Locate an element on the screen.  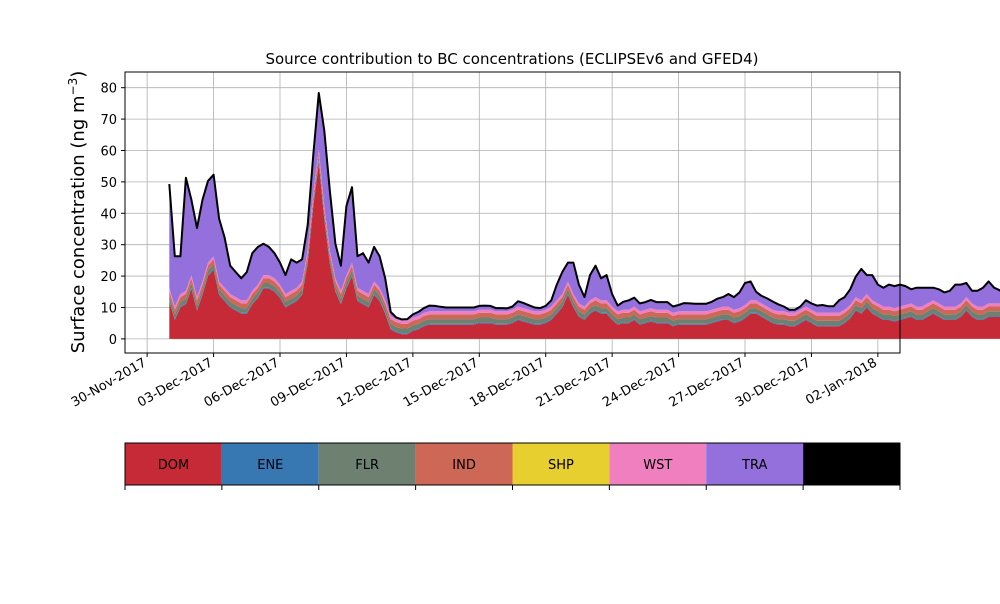
legend-label-wst: WST is located at coordinates (657, 465).